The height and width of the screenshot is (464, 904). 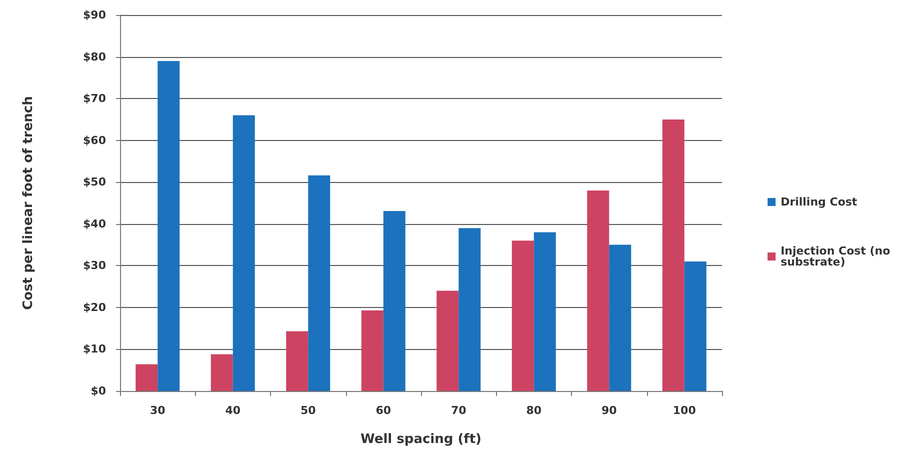 I want to click on x-axis-title: Well spacing (ft), so click(x=421, y=439).